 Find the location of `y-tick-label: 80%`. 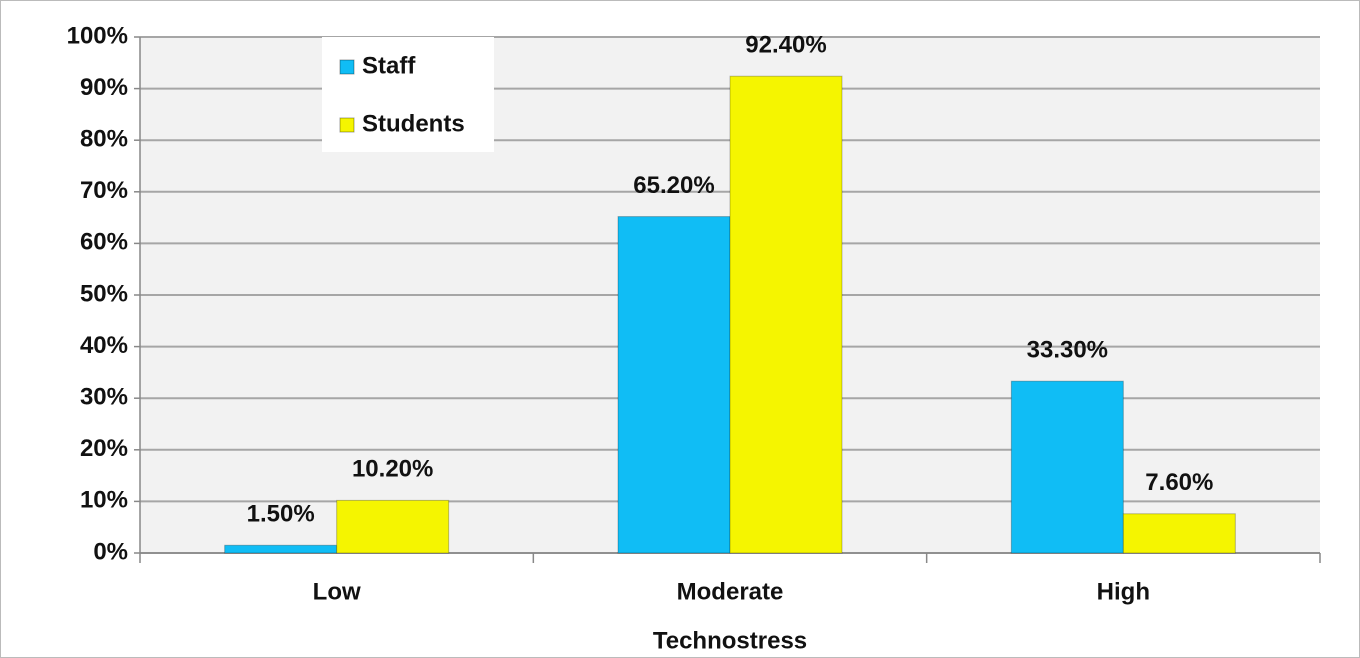

y-tick-label: 80% is located at coordinates (104, 139).